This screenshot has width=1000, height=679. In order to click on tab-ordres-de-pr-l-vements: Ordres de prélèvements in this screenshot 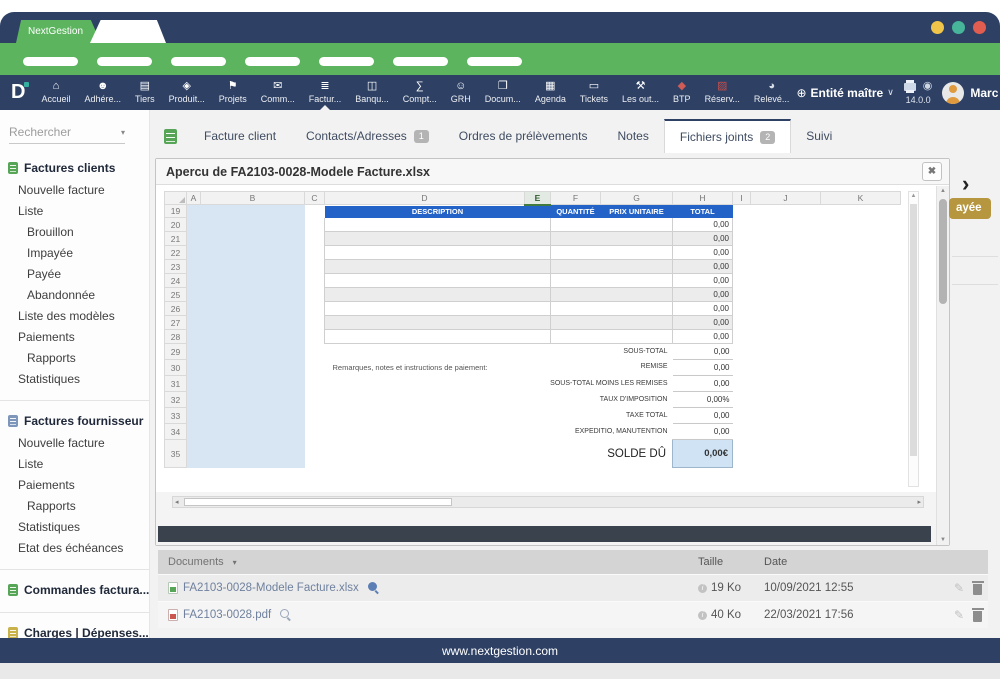, I will do `click(523, 136)`.